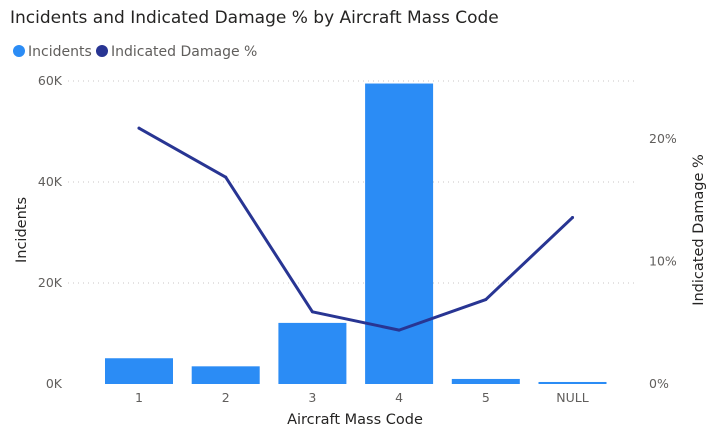 The height and width of the screenshot is (445, 712). I want to click on y2-tick-label: 0%, so click(659, 383).